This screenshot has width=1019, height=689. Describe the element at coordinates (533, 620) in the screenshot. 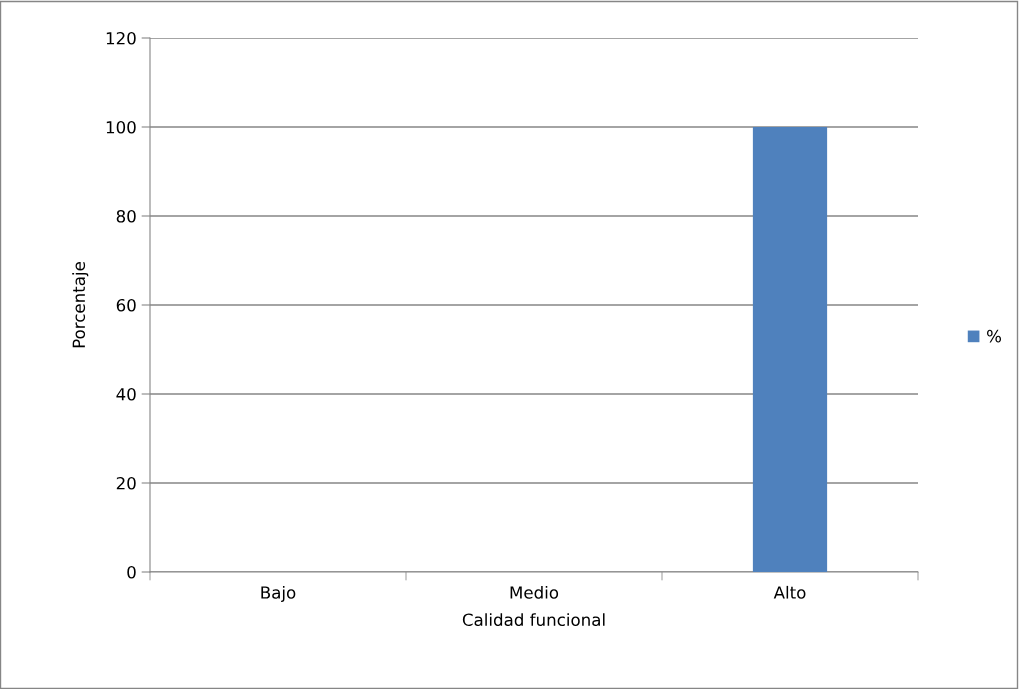

I see `x-axis-title: Calidad funcional` at that location.